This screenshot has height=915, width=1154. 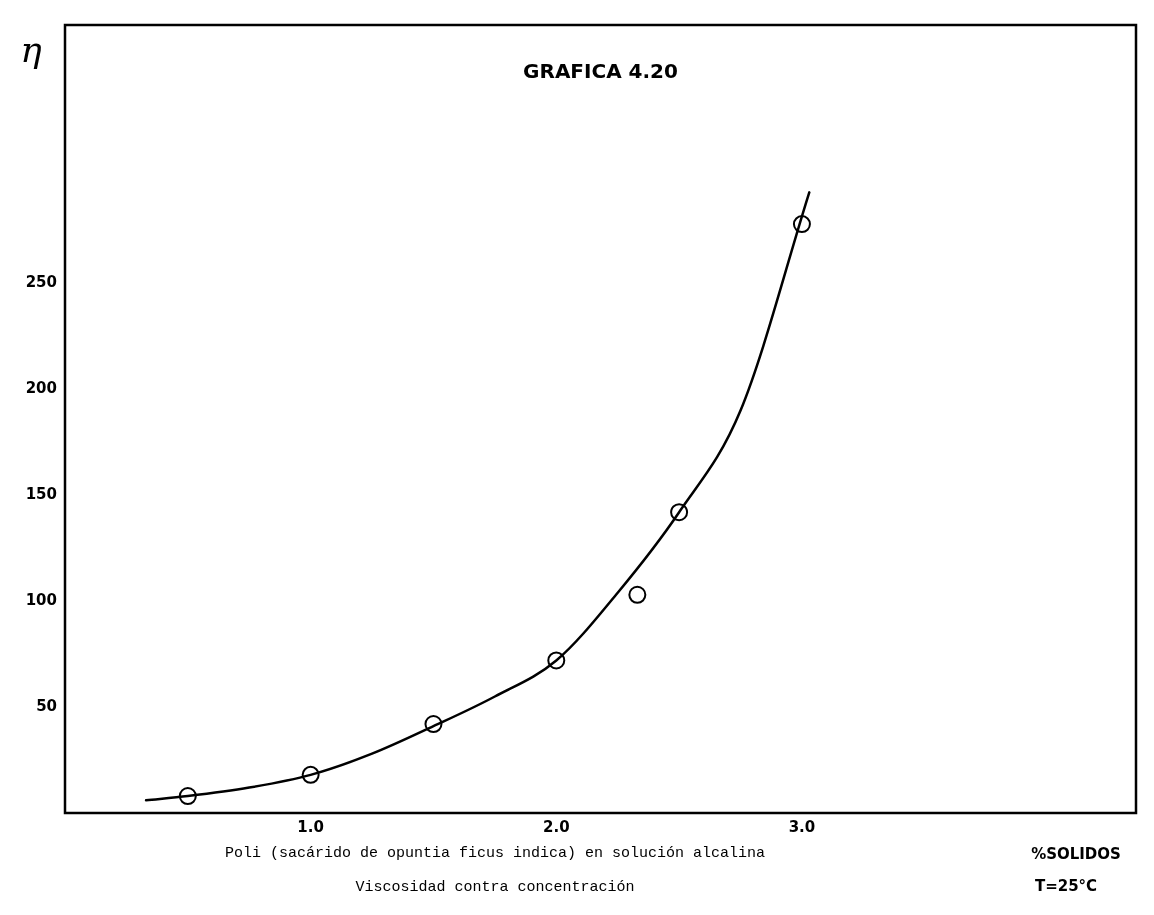 I want to click on text: Poli (sacárido de opuntia ficus indica) en solución alcalina, so click(x=495, y=853).